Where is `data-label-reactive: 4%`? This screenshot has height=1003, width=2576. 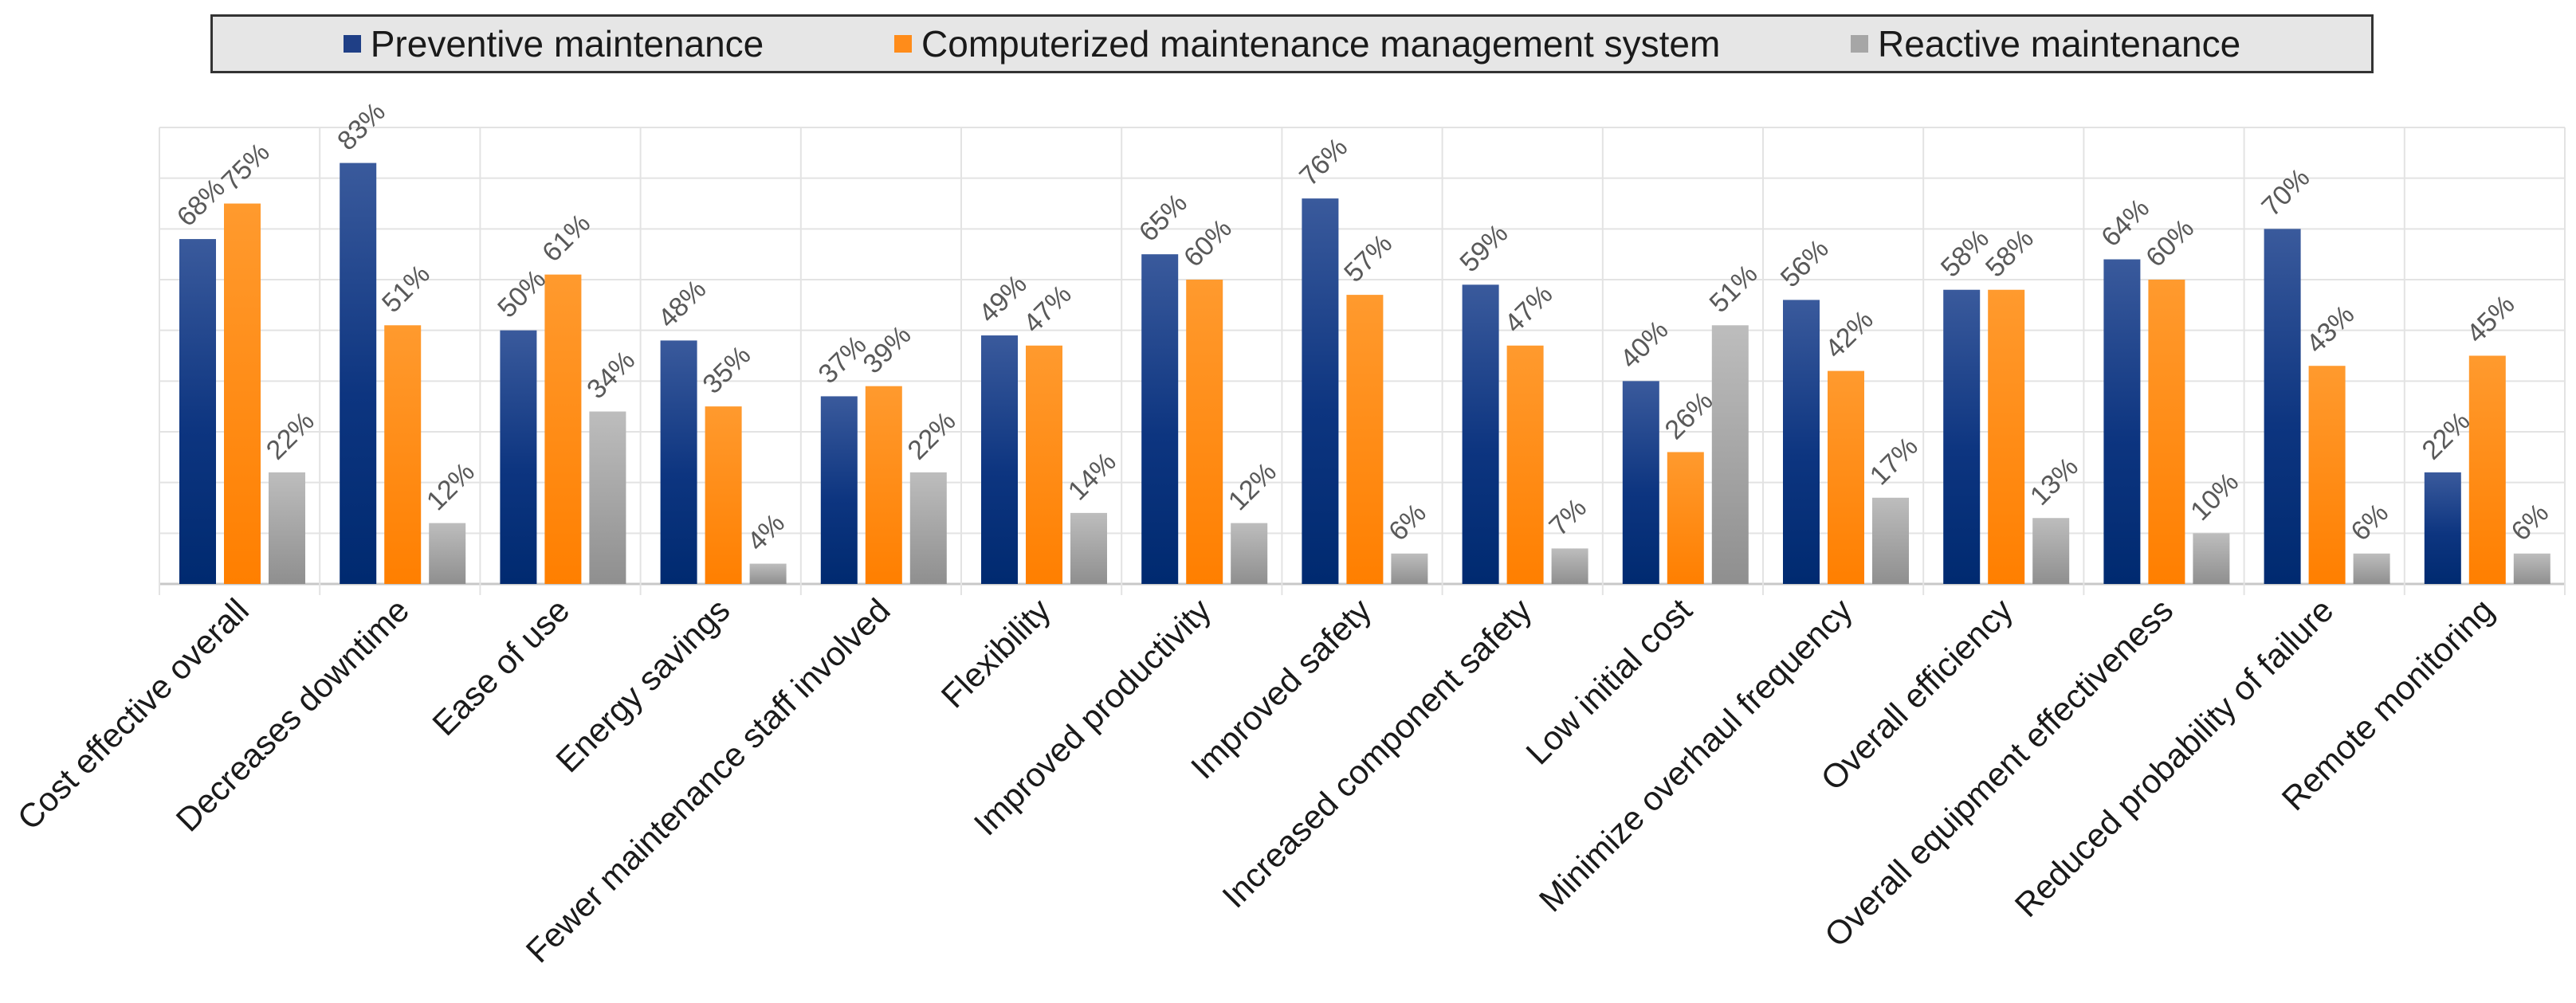 data-label-reactive: 4% is located at coordinates (766, 533).